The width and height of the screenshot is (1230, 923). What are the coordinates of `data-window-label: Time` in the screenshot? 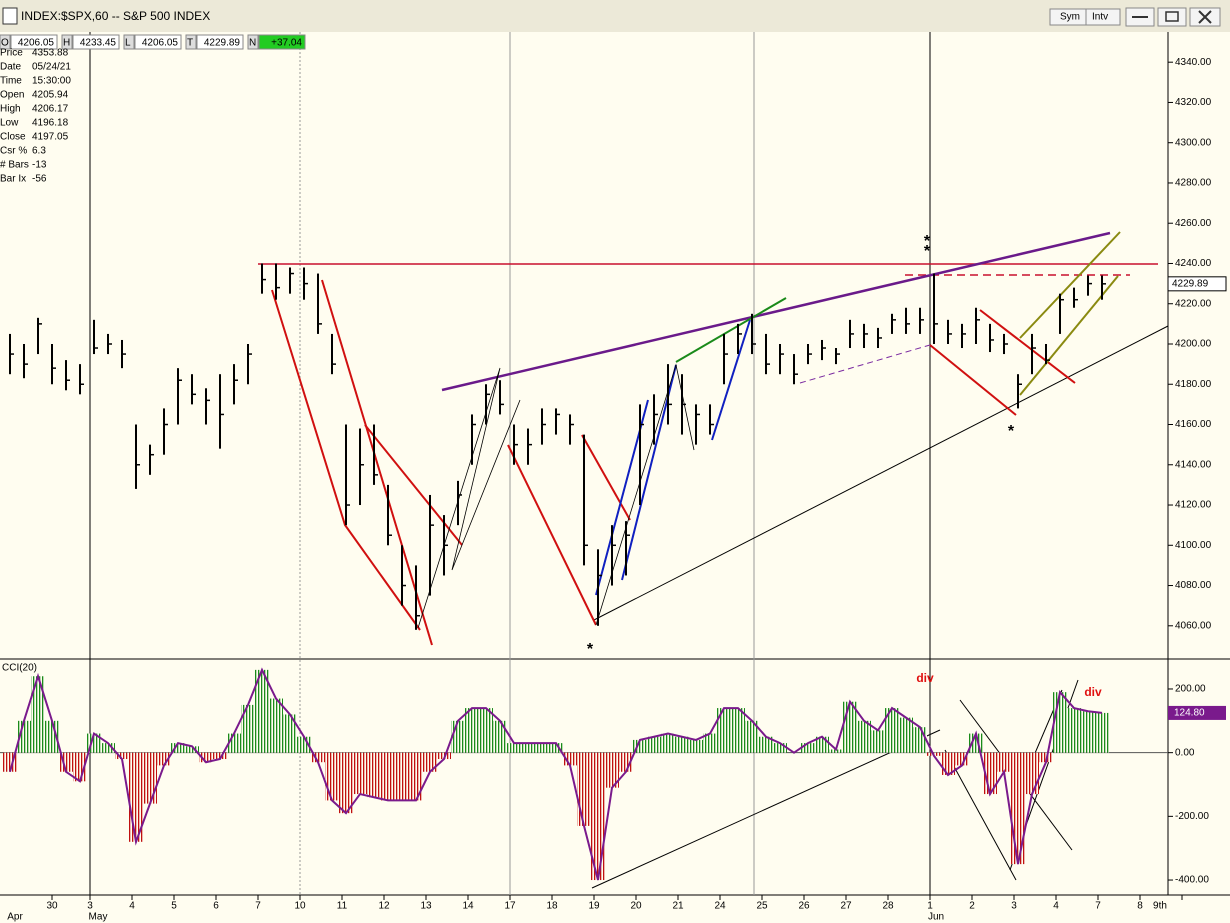 It's located at (11, 81).